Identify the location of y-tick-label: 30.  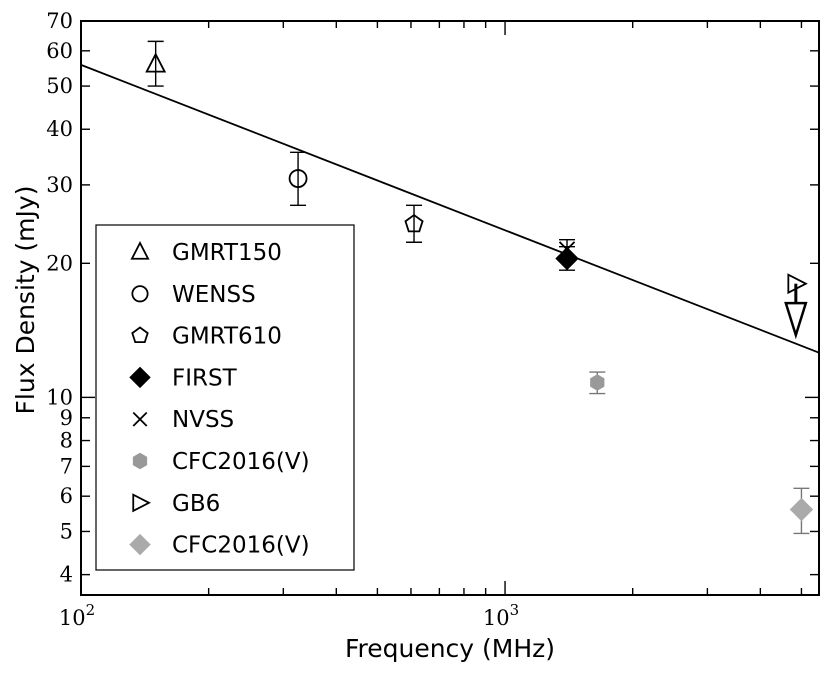
(59, 185).